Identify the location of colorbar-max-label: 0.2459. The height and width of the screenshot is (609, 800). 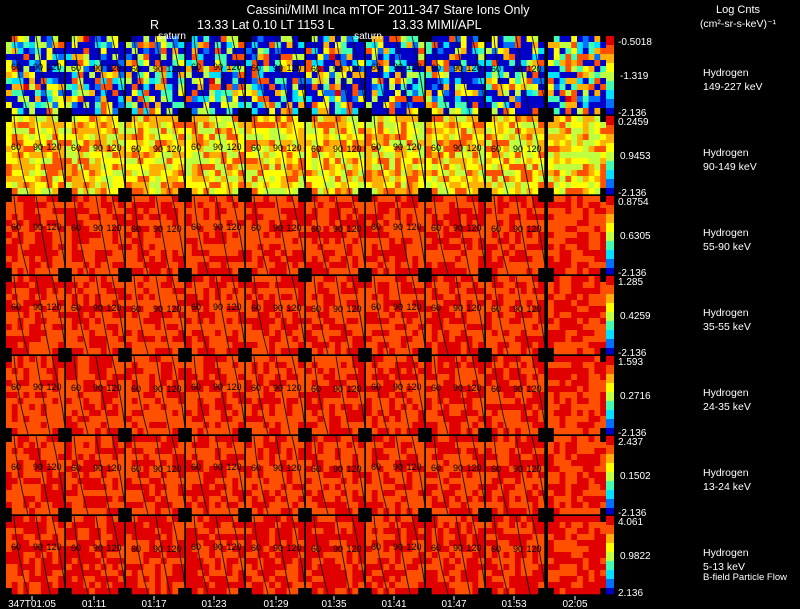
(633, 122).